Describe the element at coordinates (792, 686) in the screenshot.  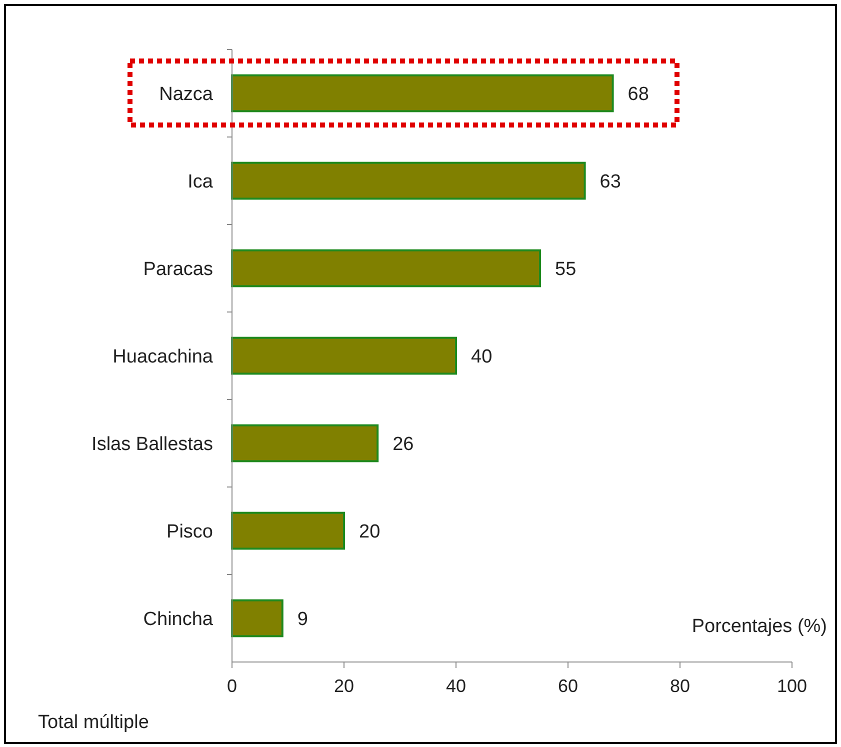
I see `x-tick-label: 100` at that location.